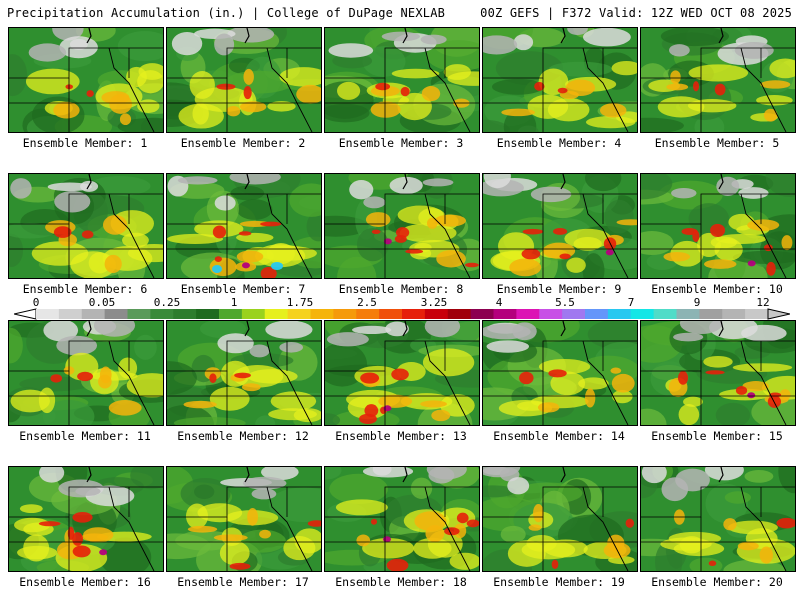 The height and width of the screenshot is (600, 800). What do you see at coordinates (401, 143) in the screenshot?
I see `ensemble-member-label: Ensemble Member: 3` at bounding box center [401, 143].